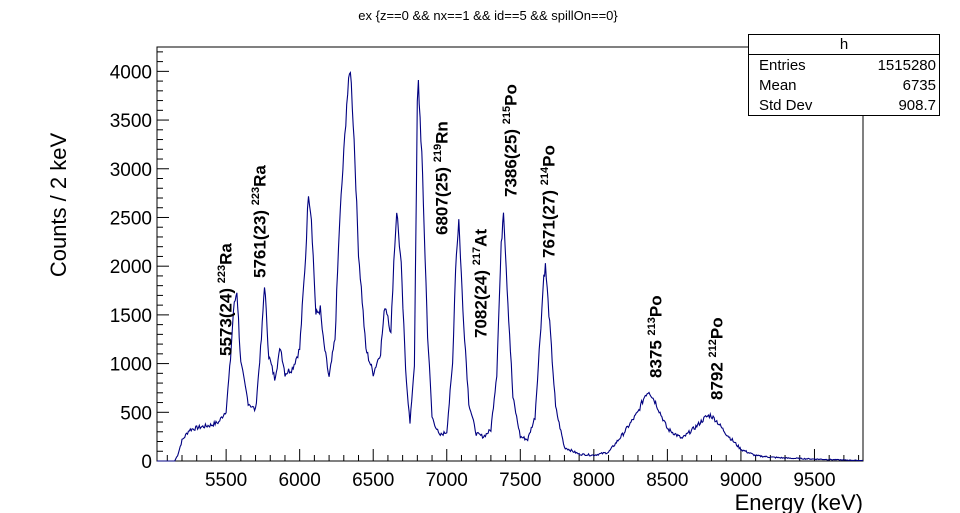 This screenshot has width=960, height=513. Describe the element at coordinates (146, 462) in the screenshot. I see `y-tick-label: 0` at that location.